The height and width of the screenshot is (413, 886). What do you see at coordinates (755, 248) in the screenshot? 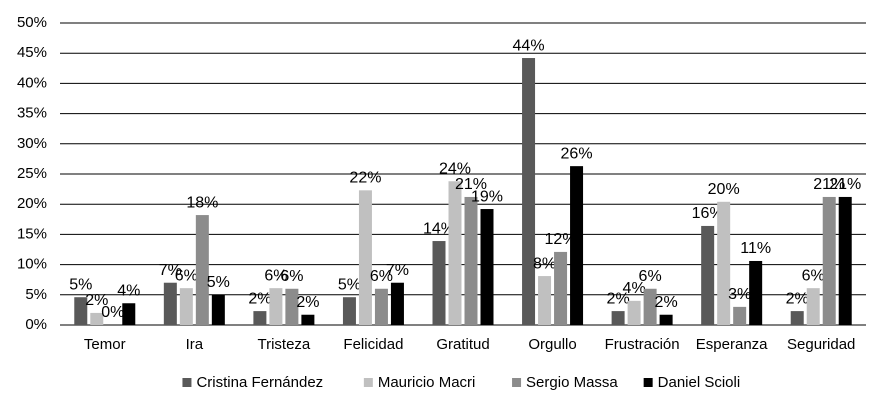
I see `value-label: 11%` at bounding box center [755, 248].